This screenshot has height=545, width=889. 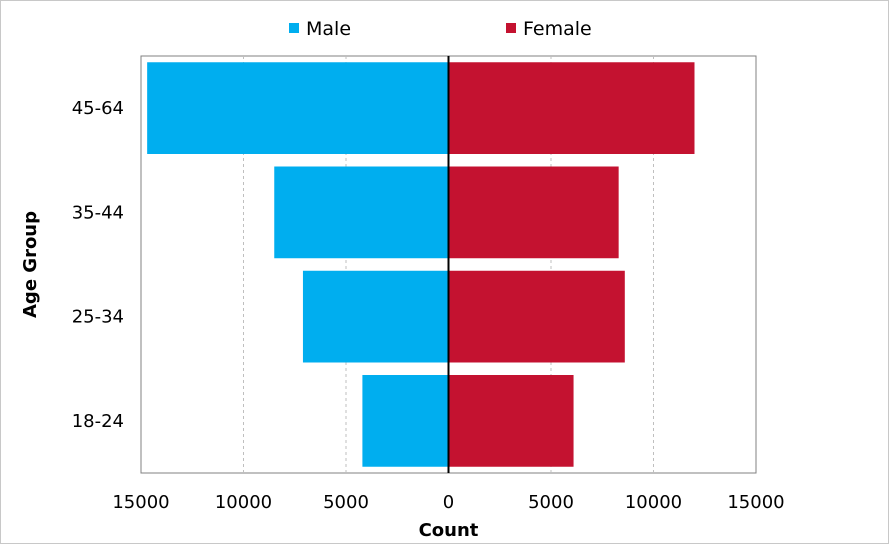 I want to click on x-tick-label: 0, so click(x=448, y=502).